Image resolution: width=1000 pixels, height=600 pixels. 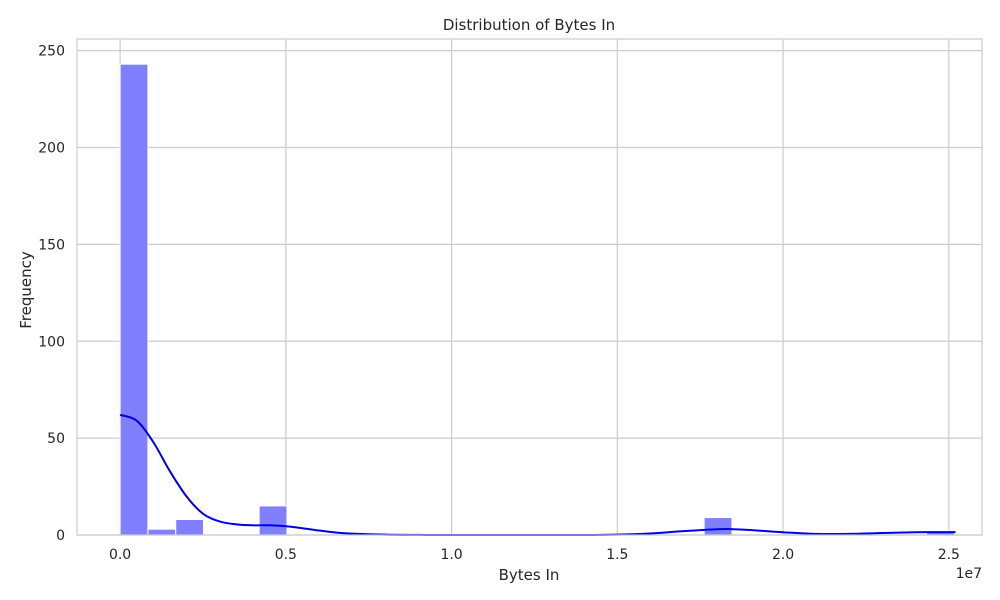 What do you see at coordinates (60, 536) in the screenshot?
I see `y-tick-label: 0` at bounding box center [60, 536].